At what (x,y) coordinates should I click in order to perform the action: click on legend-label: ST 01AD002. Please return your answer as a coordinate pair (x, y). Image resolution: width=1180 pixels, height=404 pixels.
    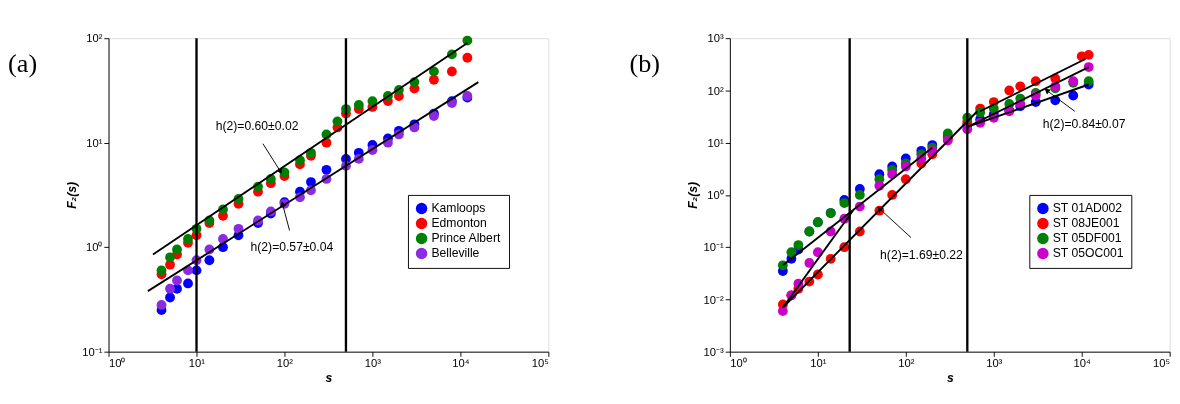
    Looking at the image, I should click on (1087, 208).